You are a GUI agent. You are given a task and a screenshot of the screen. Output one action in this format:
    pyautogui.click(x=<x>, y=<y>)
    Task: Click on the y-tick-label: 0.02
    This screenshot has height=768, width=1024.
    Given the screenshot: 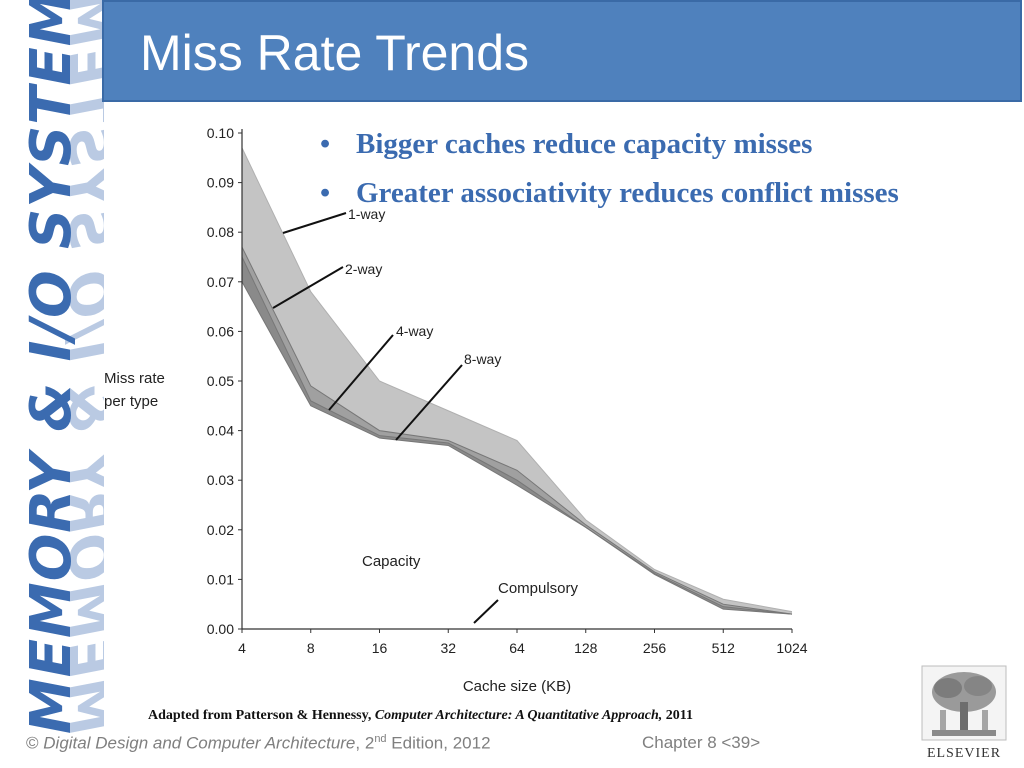 What is the action you would take?
    pyautogui.click(x=220, y=530)
    